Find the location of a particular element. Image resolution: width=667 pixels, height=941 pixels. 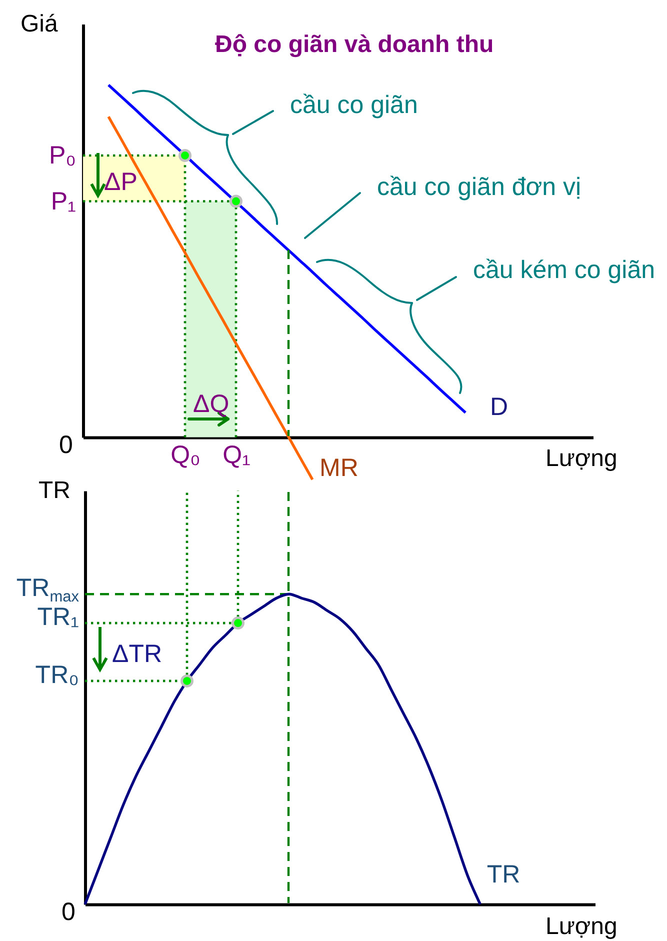

annotation: cầu kém co giãn is located at coordinates (564, 270).